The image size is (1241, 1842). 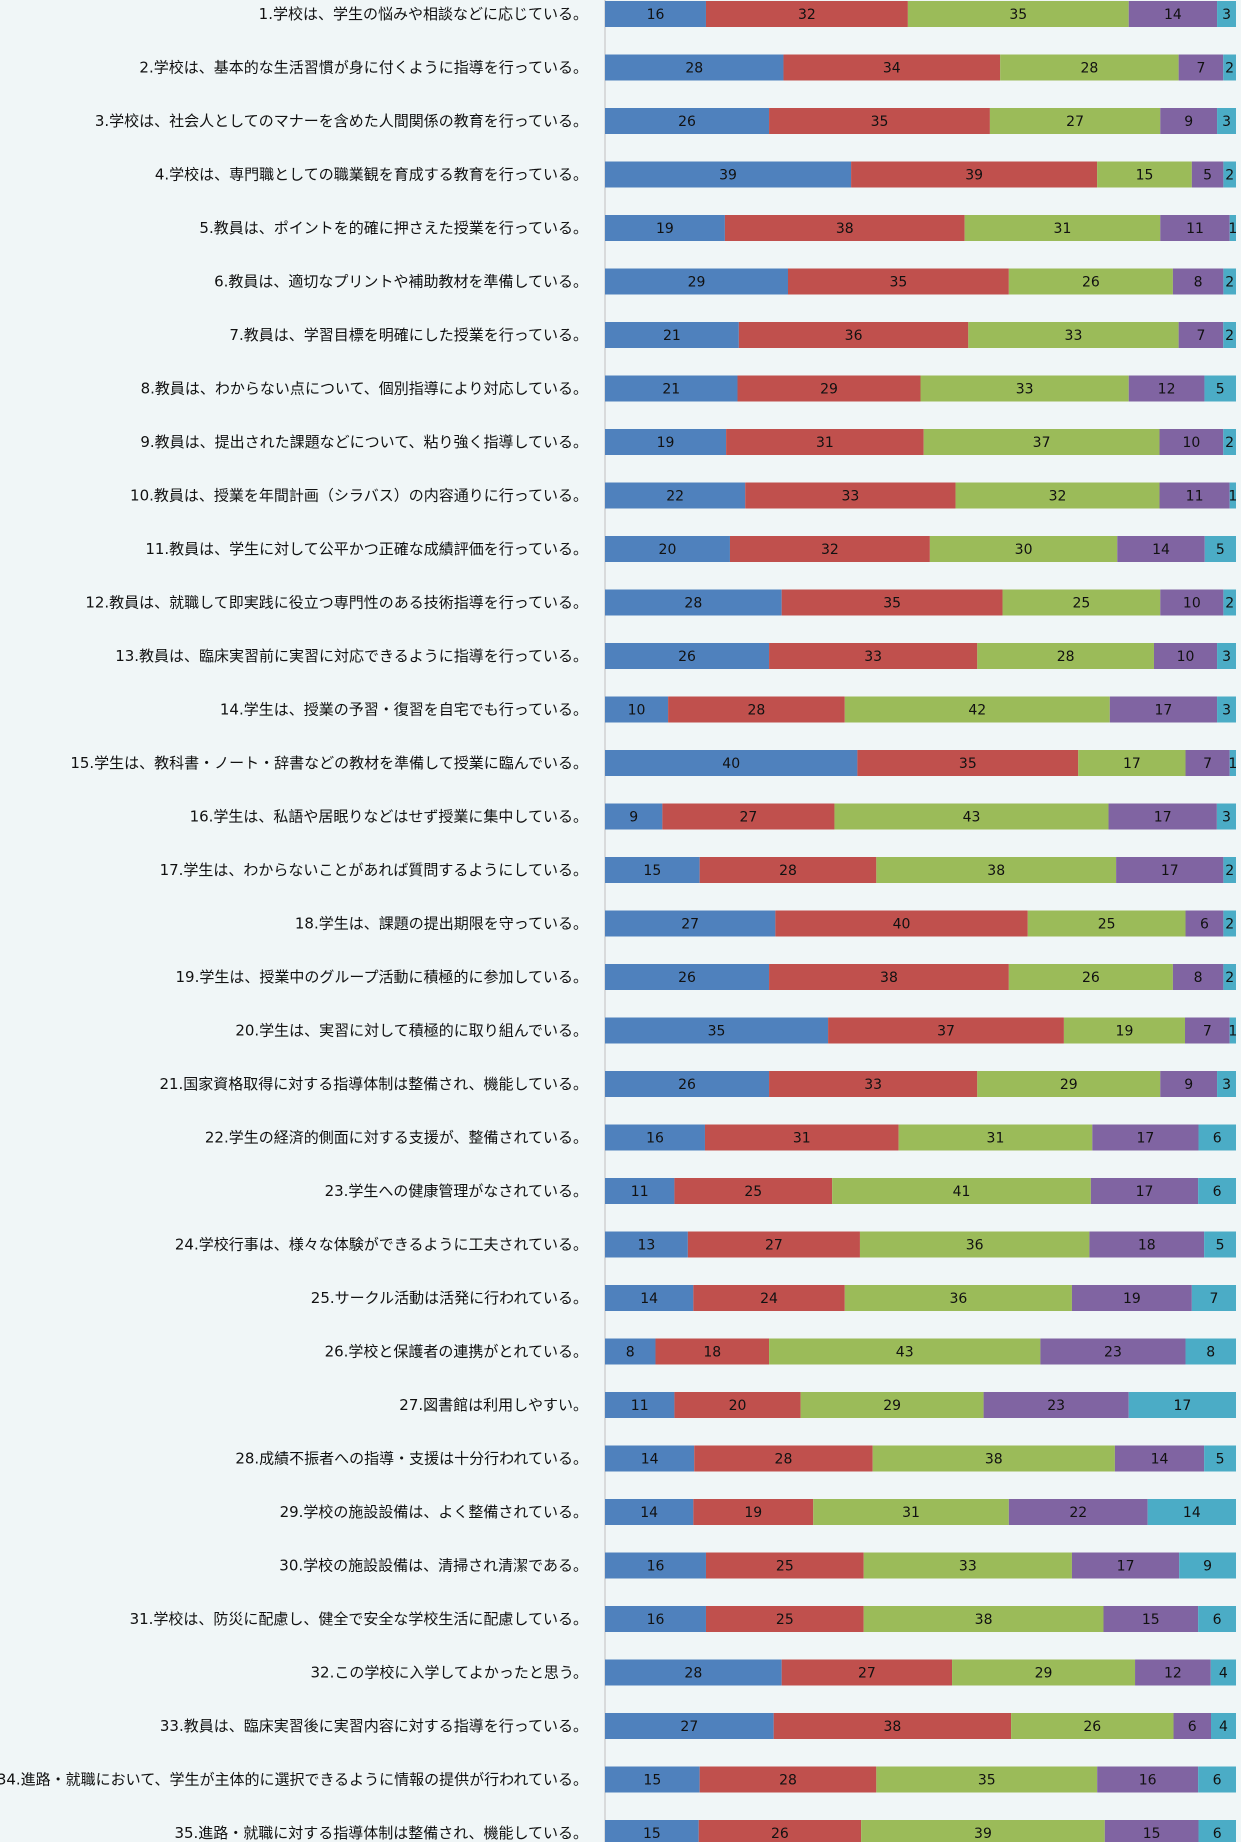 What do you see at coordinates (1200, 69) in the screenshot?
I see `data-label: 7` at bounding box center [1200, 69].